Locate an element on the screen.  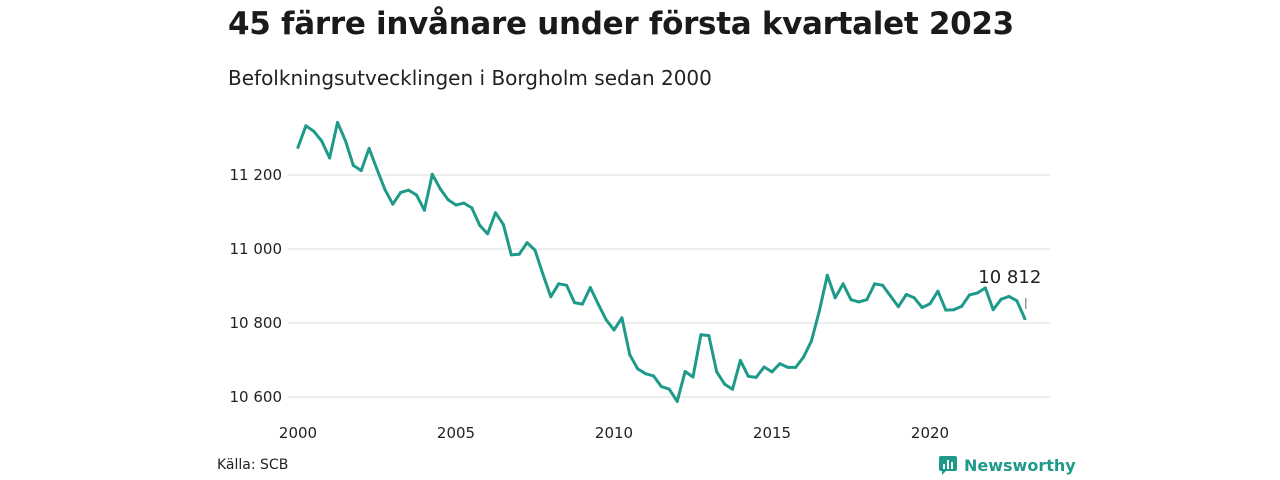
x-axis-labels: 2000 2005 2010 2015 2020 is located at coordinates (614, 433).